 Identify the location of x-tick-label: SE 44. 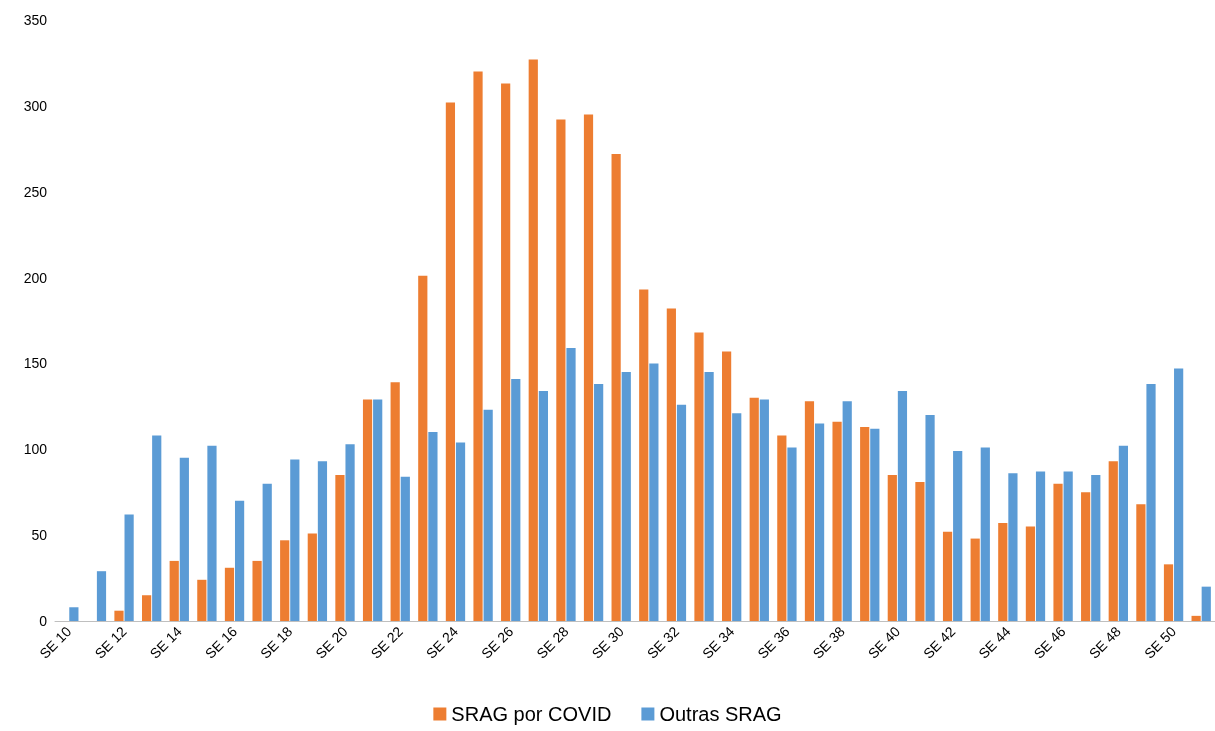
(994, 642).